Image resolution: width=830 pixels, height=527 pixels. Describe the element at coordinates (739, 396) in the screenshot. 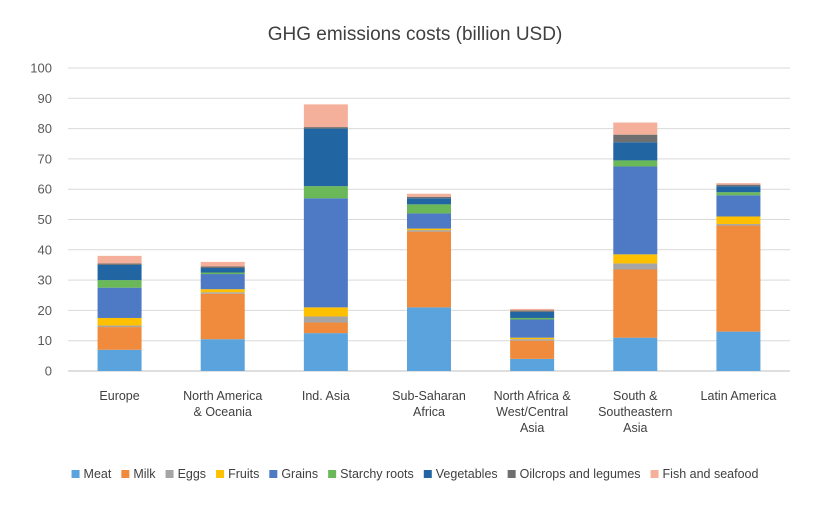

I see `x-category-label: Latin America` at that location.